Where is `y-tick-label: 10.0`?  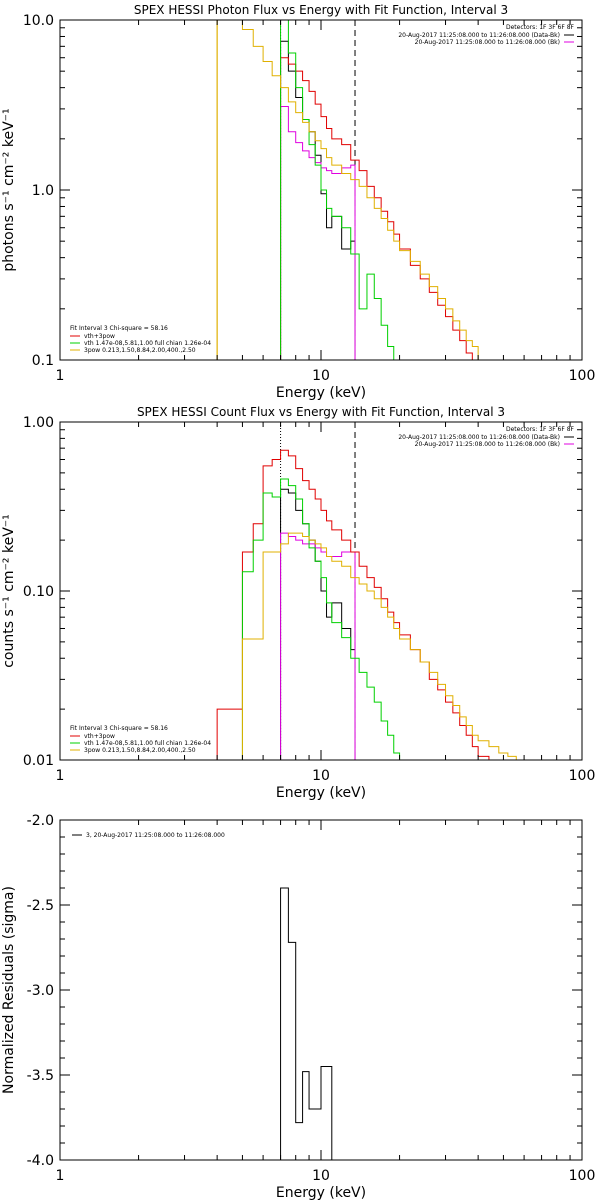
y-tick-label: 10.0 is located at coordinates (38, 21).